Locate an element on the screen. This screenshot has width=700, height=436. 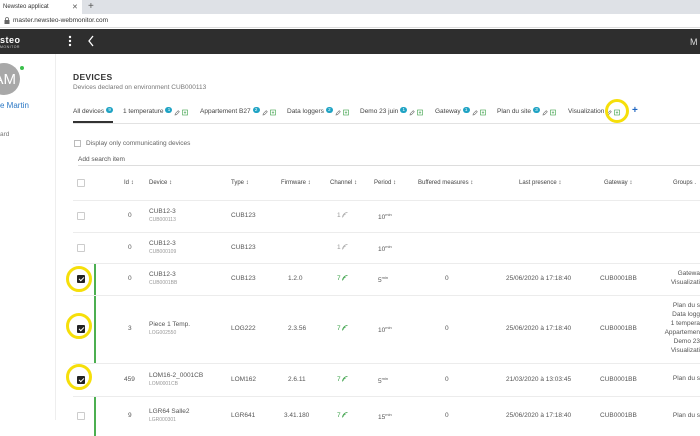
col-header-gateway: Gateway ↕ is located at coordinates (618, 183).